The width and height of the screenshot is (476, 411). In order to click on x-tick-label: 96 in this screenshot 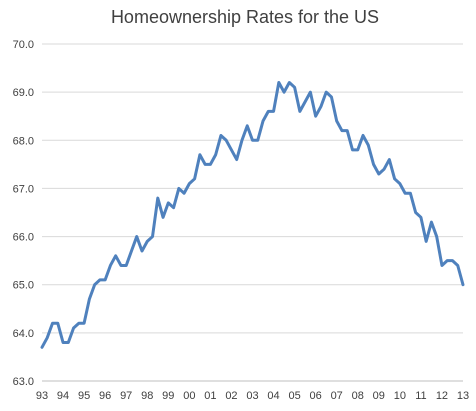, I will do `click(105, 396)`.